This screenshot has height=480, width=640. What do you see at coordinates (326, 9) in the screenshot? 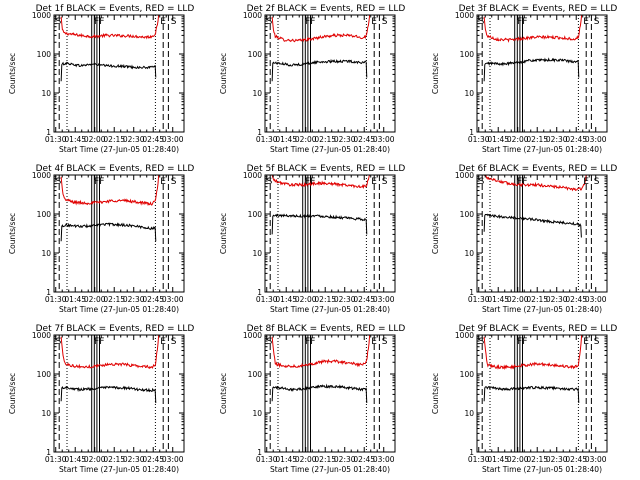
I see `chart-title: Det 2f BLACK = Events, RED = LLD` at bounding box center [326, 9].